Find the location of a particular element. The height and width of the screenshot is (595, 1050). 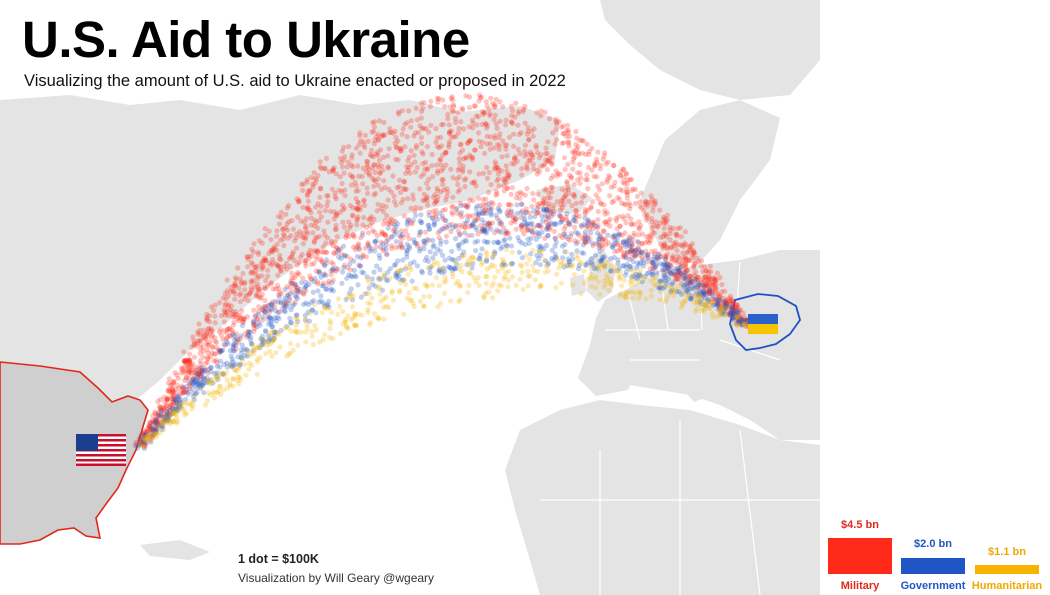

legend-value-humanitarian: $1.1 bn is located at coordinates (1007, 552).